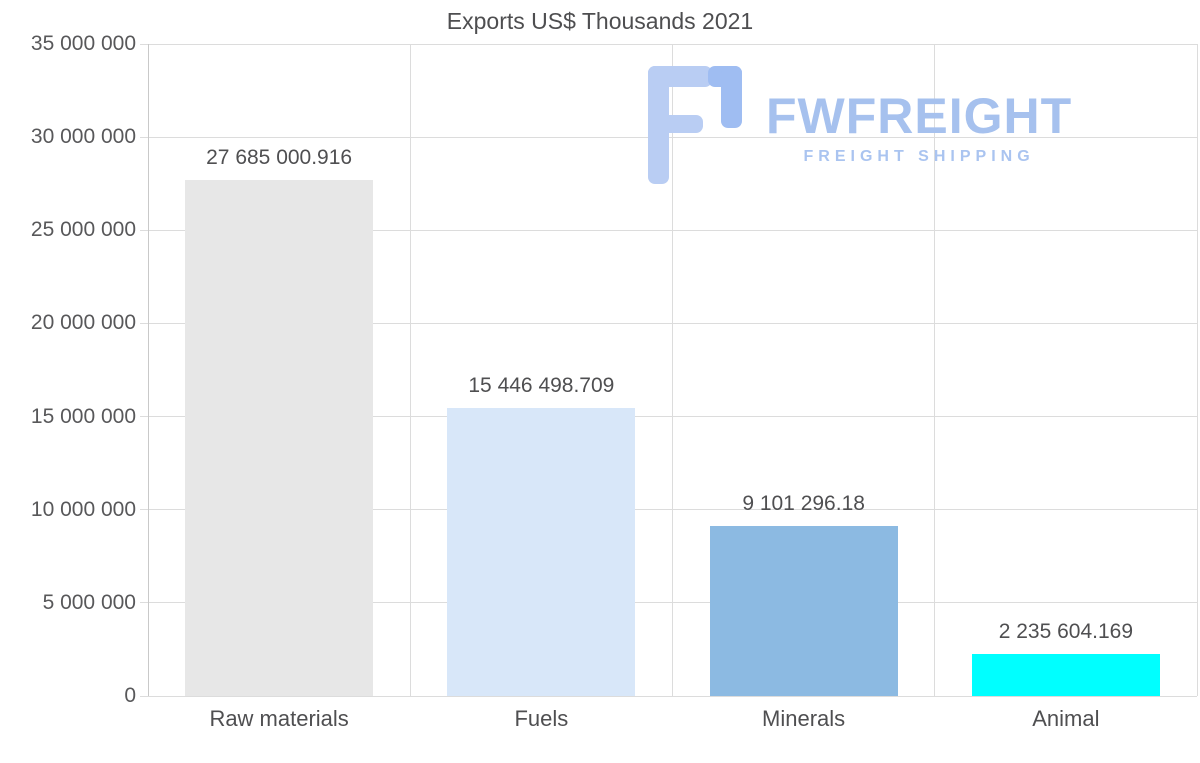  Describe the element at coordinates (83, 323) in the screenshot. I see `y-axis-label: 20 000 000` at that location.